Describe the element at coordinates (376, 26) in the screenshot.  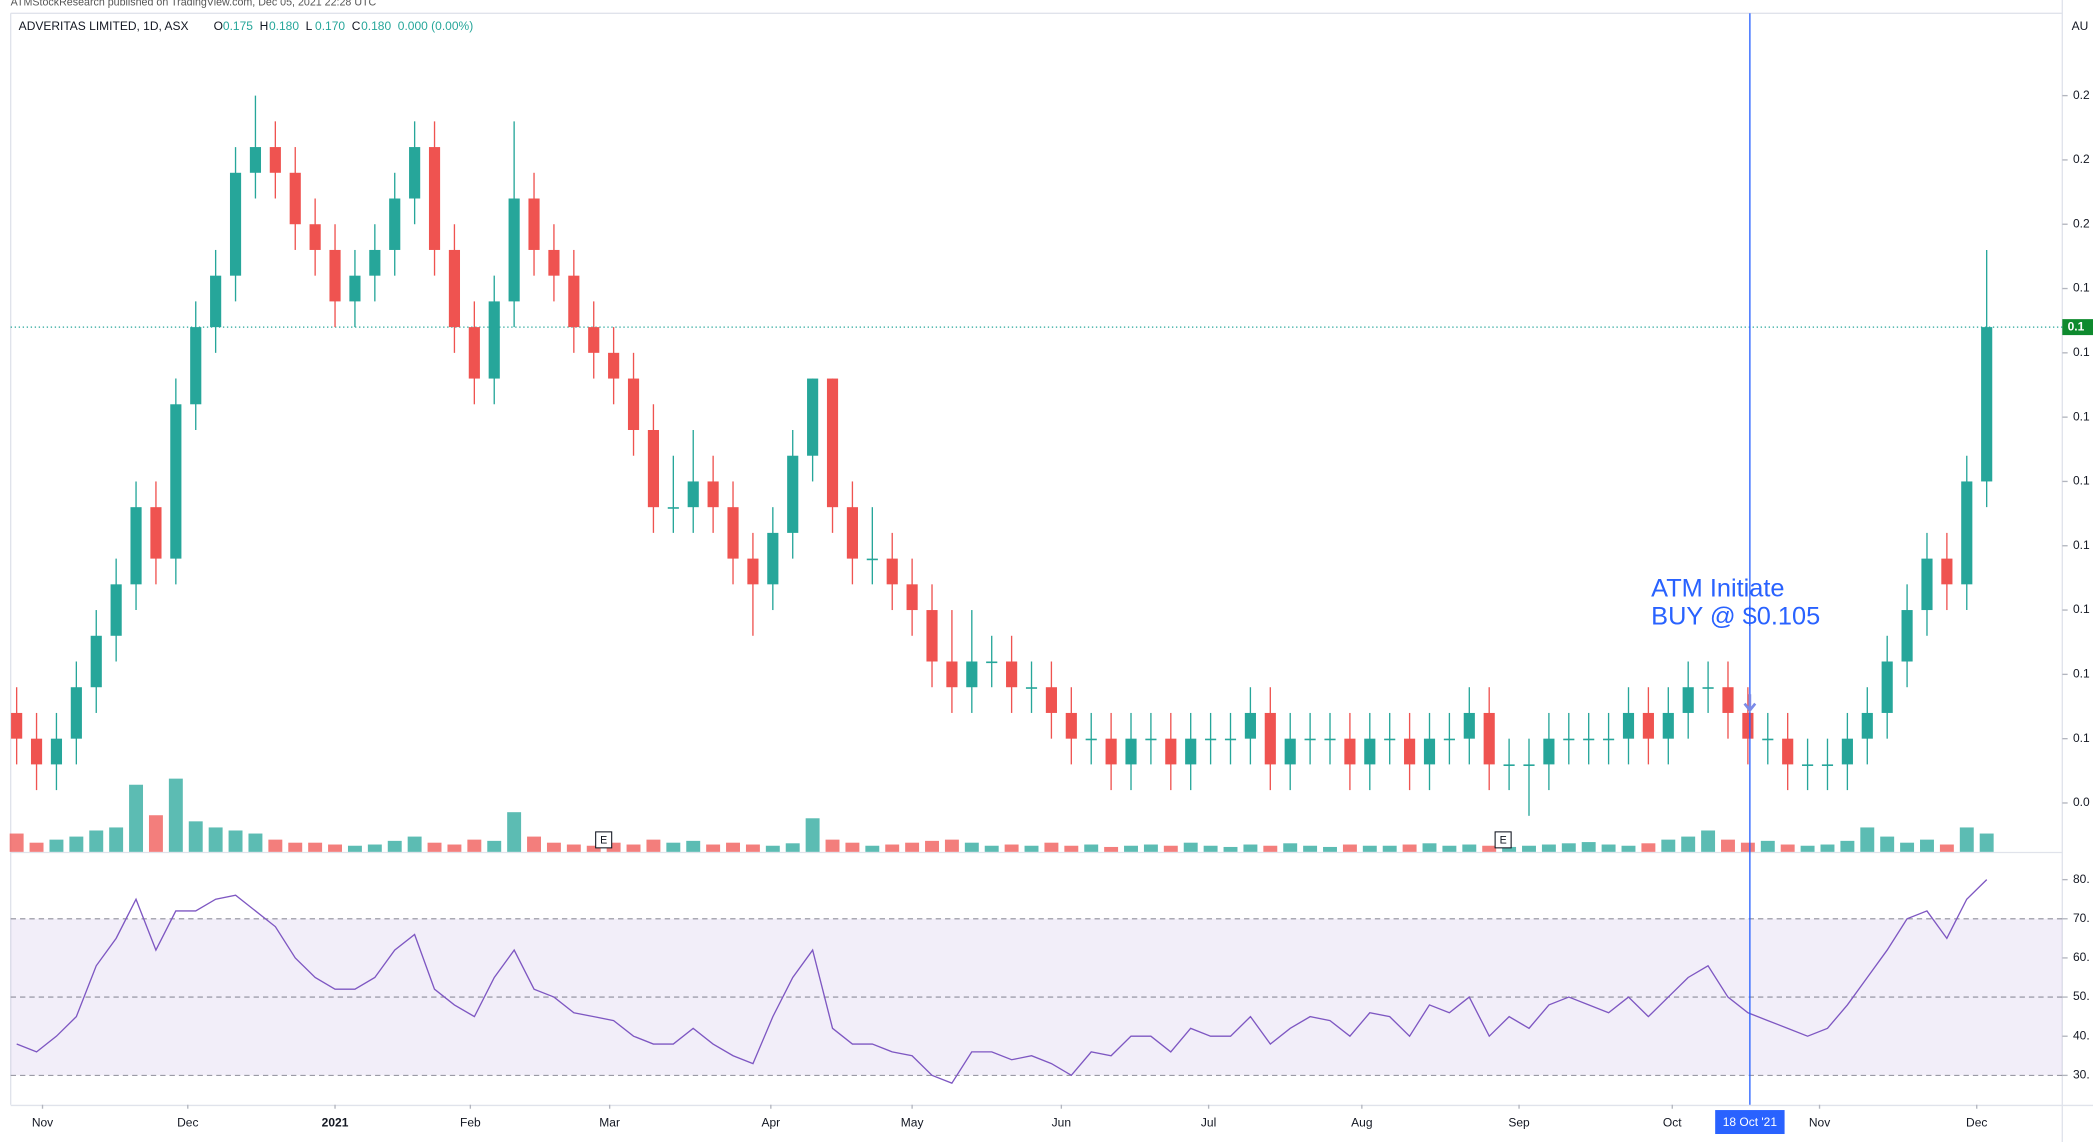
I see `ohlc-value: 0.180` at that location.